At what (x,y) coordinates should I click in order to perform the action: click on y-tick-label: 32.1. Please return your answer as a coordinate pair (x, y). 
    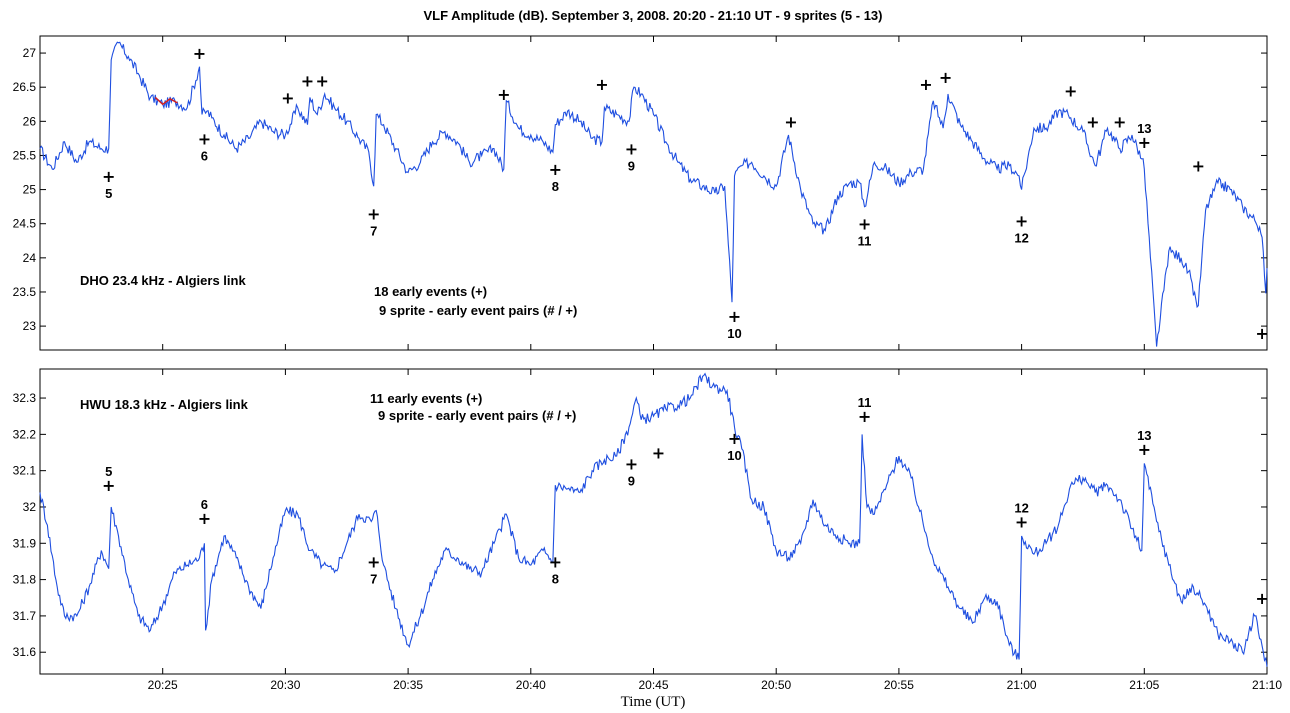
    Looking at the image, I should click on (25, 471).